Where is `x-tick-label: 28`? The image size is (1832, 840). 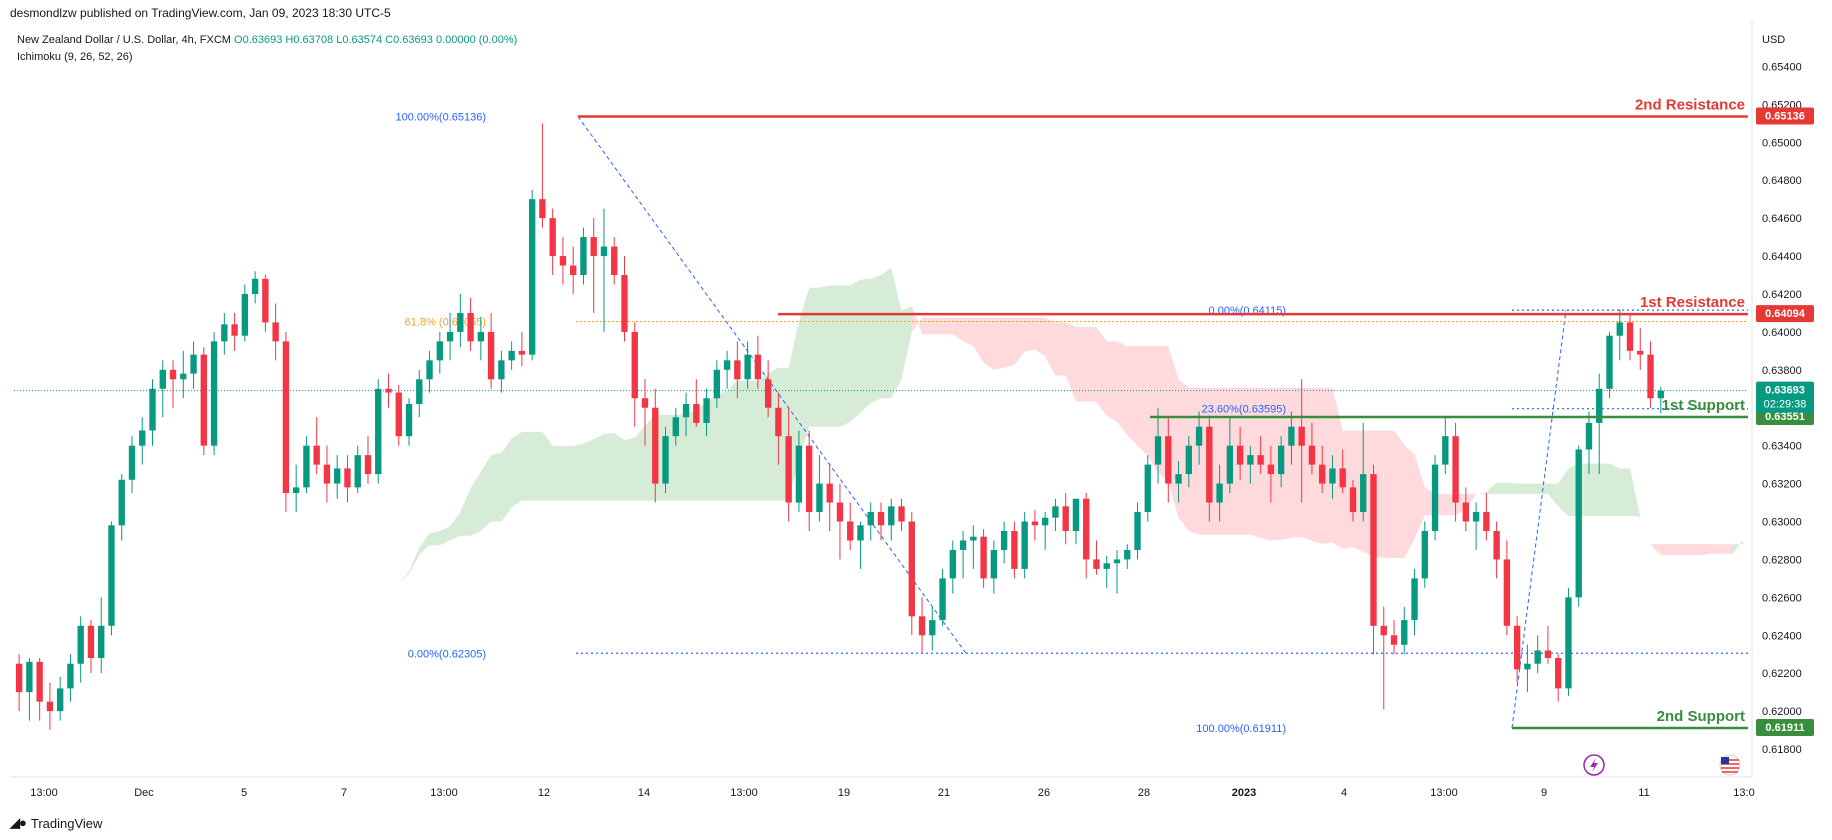
x-tick-label: 28 is located at coordinates (1144, 793).